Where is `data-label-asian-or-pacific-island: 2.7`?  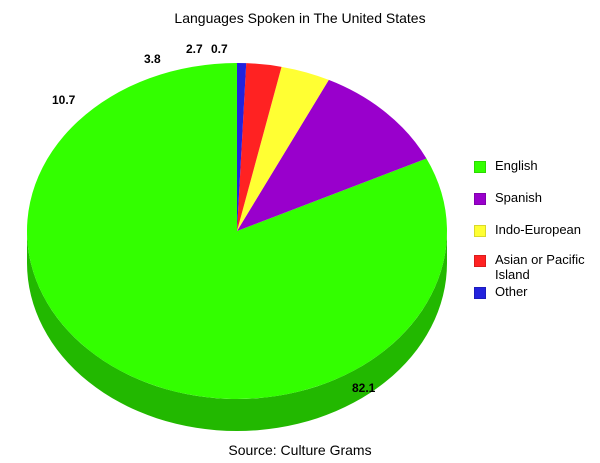
data-label-asian-or-pacific-island: 2.7 is located at coordinates (194, 49).